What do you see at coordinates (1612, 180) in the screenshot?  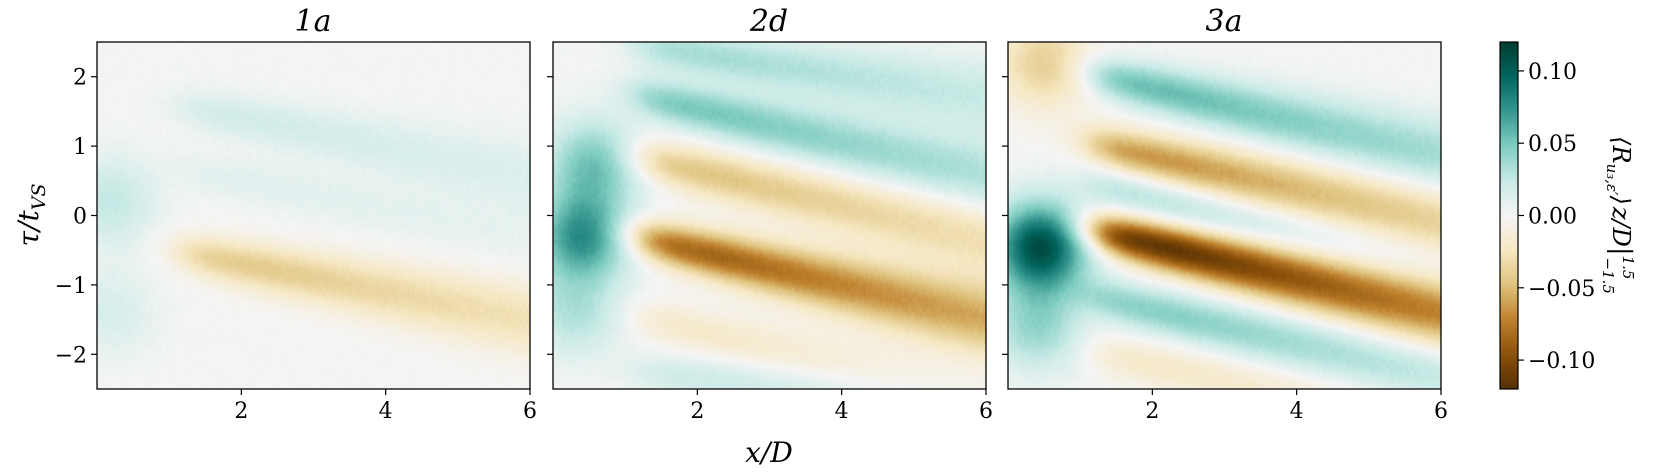 I see `colorbar-label-sub: u₃,ε′` at bounding box center [1612, 180].